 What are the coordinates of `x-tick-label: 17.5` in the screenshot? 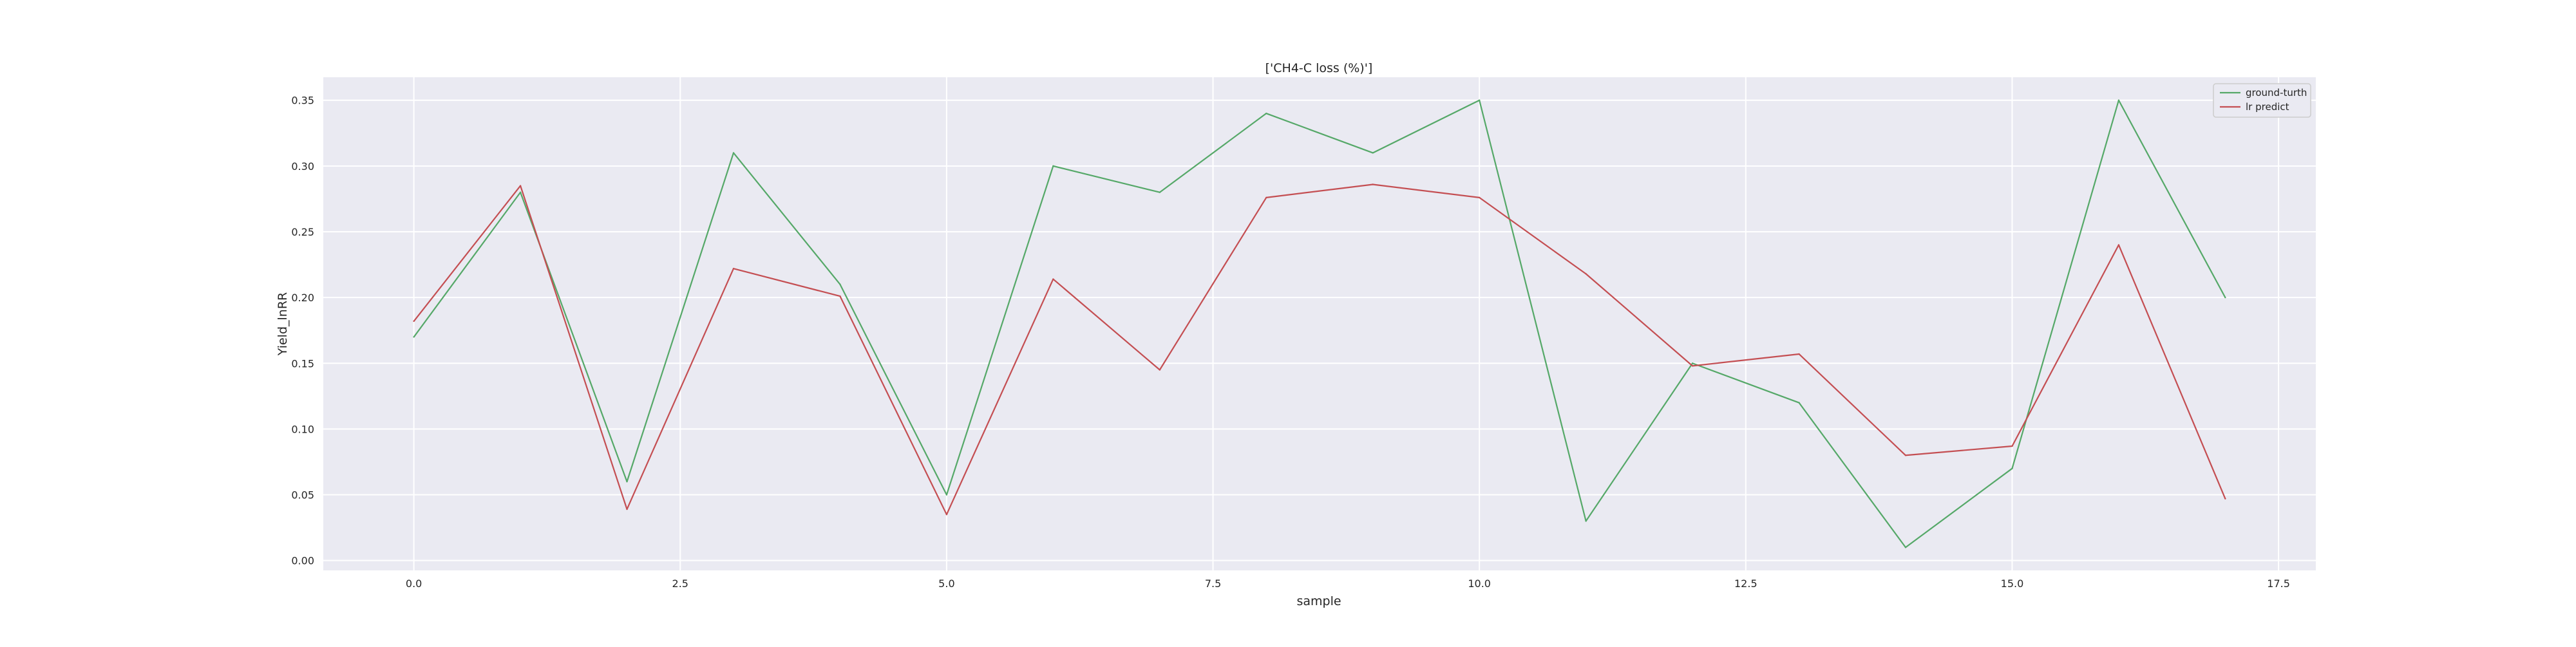 It's located at (2278, 583).